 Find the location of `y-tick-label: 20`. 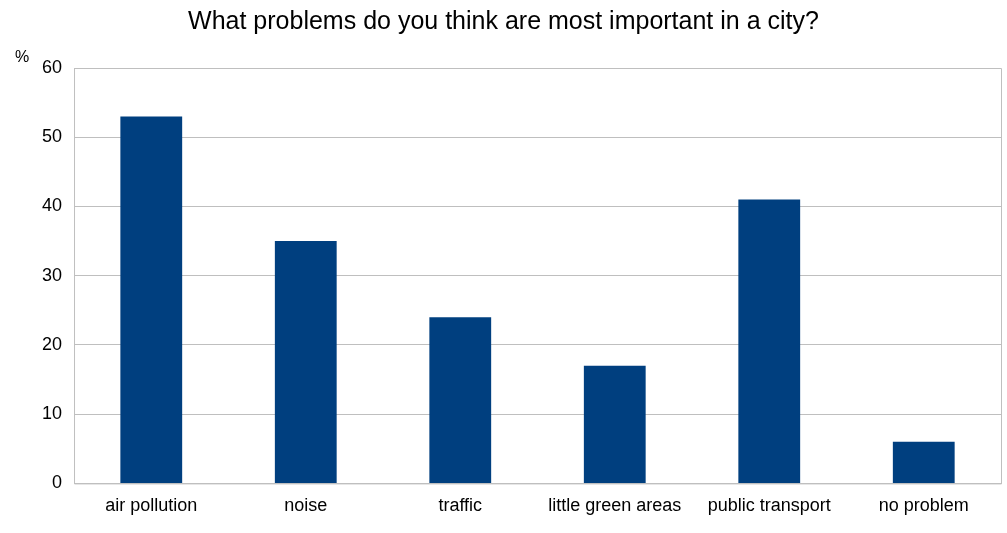

y-tick-label: 20 is located at coordinates (52, 343).